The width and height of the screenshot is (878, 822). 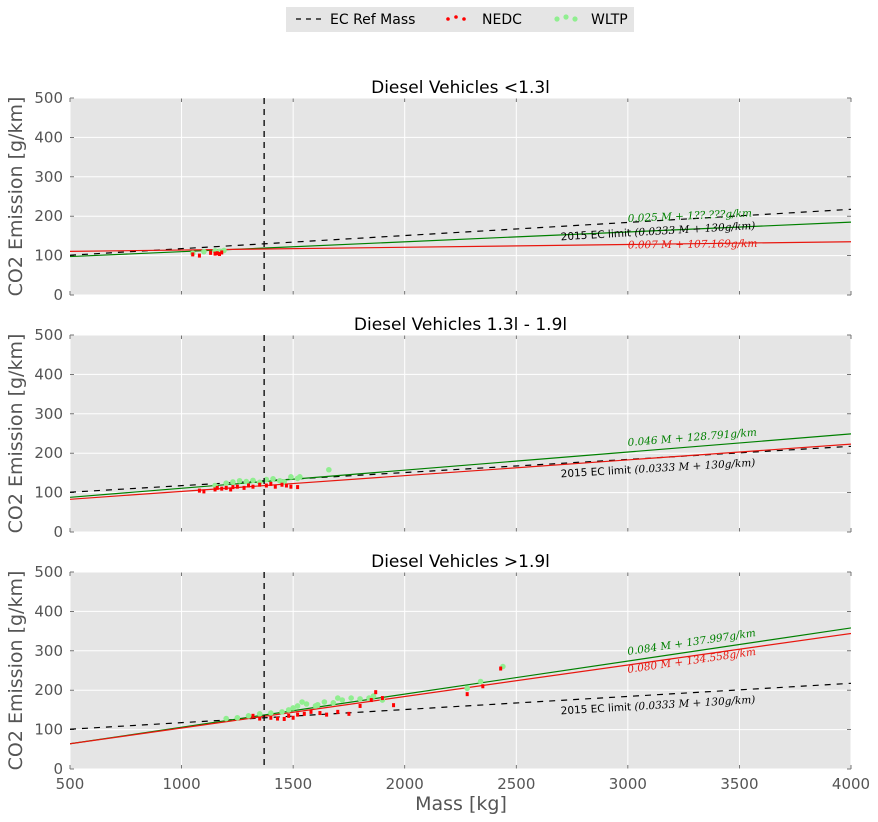 I want to click on panel-title: Diesel Vehicles 1.3l - 1.9l, so click(x=460, y=325).